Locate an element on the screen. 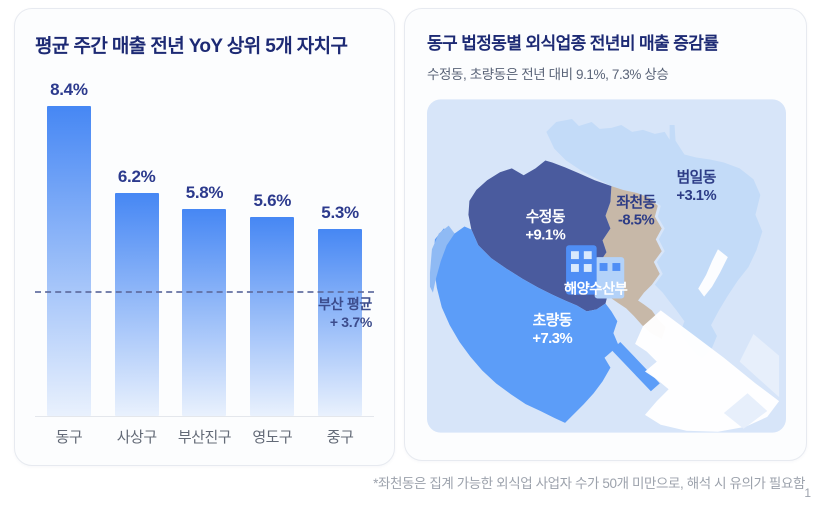  bar-column: 6.2% is located at coordinates (137, 291).